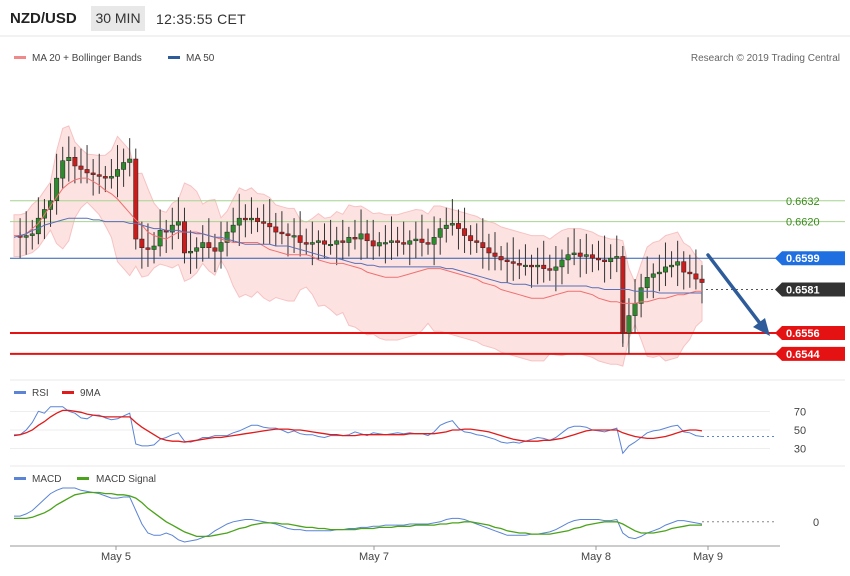 The height and width of the screenshot is (576, 850). What do you see at coordinates (803, 223) in the screenshot?
I see `level-label-0.6620: 0.6620` at bounding box center [803, 223].